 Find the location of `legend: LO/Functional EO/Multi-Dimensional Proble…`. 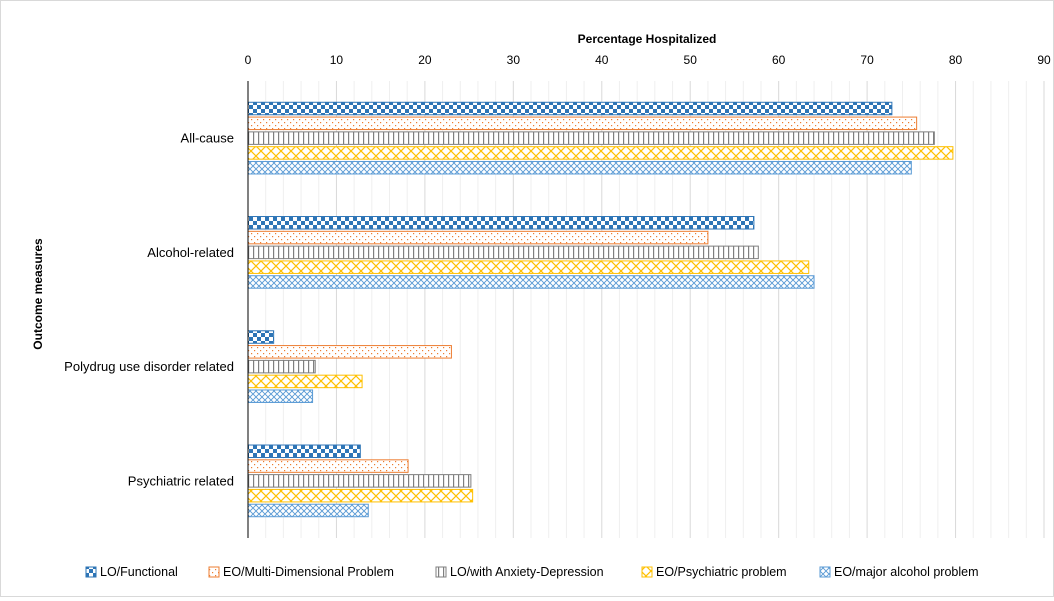

legend: LO/Functional EO/Multi-Dimensional Proble… is located at coordinates (532, 572).